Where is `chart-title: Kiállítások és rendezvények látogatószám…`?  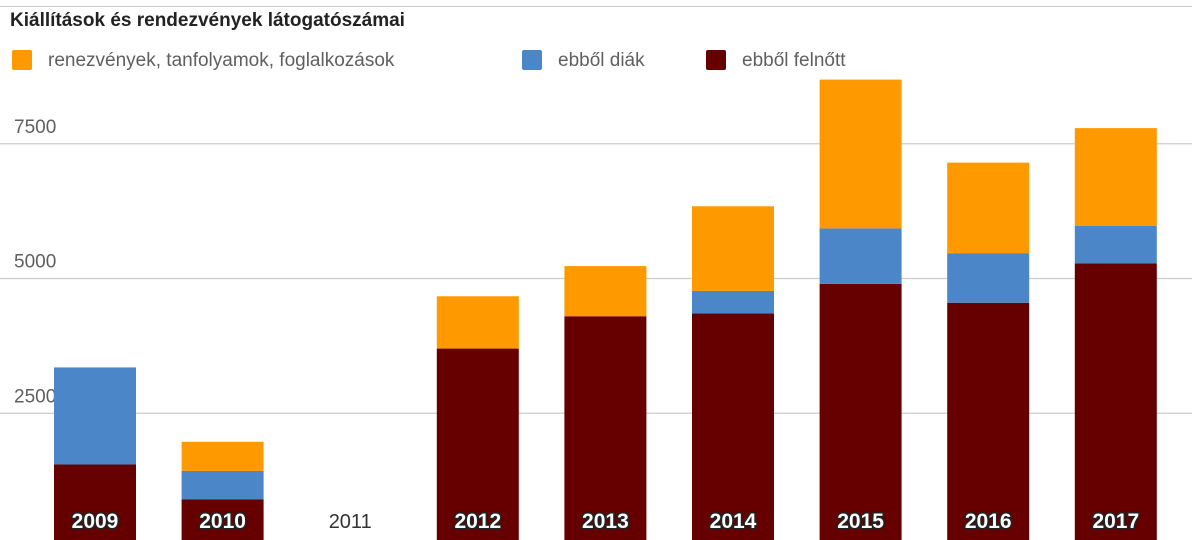
chart-title: Kiállítások és rendezvények látogatószám… is located at coordinates (207, 20).